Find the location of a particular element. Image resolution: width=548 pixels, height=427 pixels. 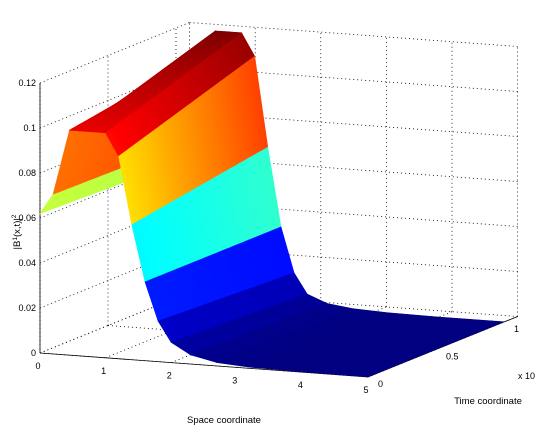

z-tick-label: 0.04 is located at coordinates (27, 263).